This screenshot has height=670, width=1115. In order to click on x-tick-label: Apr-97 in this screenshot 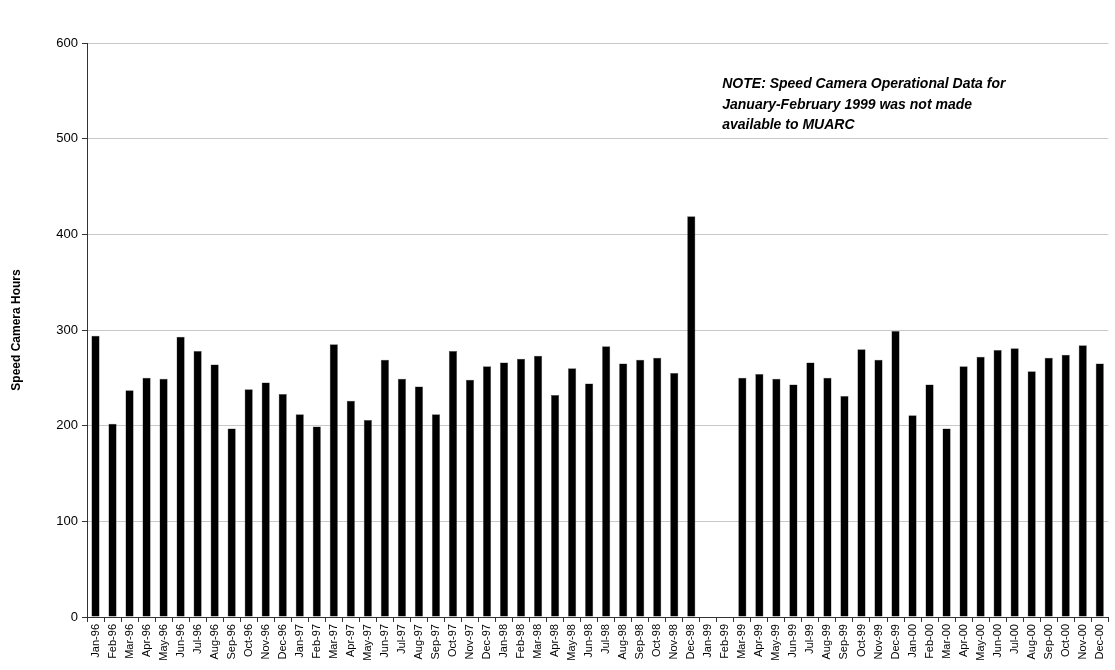, I will do `click(349, 641)`.